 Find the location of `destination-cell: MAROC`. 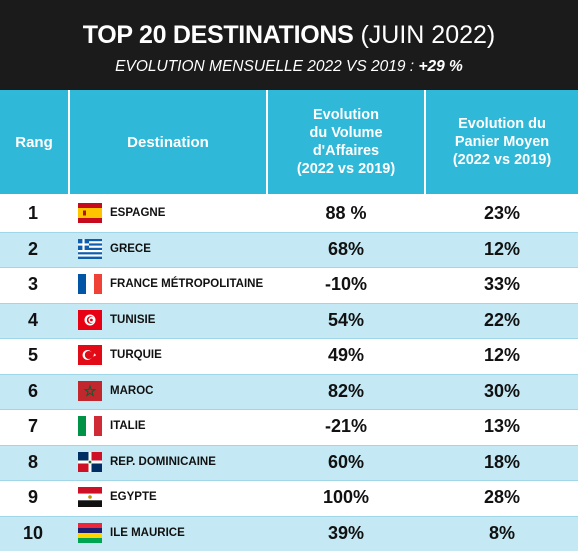

destination-cell: MAROC is located at coordinates (132, 390).